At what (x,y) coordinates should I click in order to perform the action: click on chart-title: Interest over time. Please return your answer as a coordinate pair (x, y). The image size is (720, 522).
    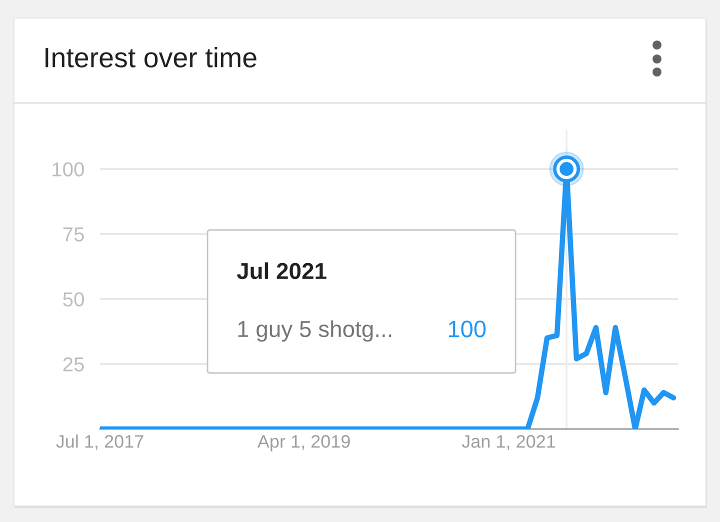
    Looking at the image, I should click on (151, 57).